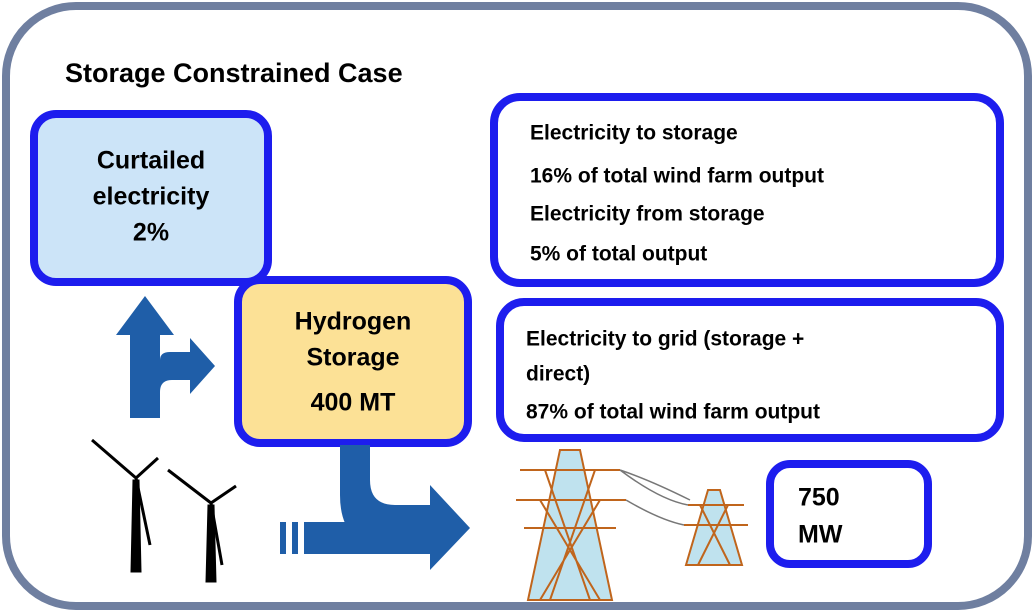 This screenshot has width=1034, height=613. What do you see at coordinates (647, 214) in the screenshot?
I see `storage-flows-text: Electricity from storage` at bounding box center [647, 214].